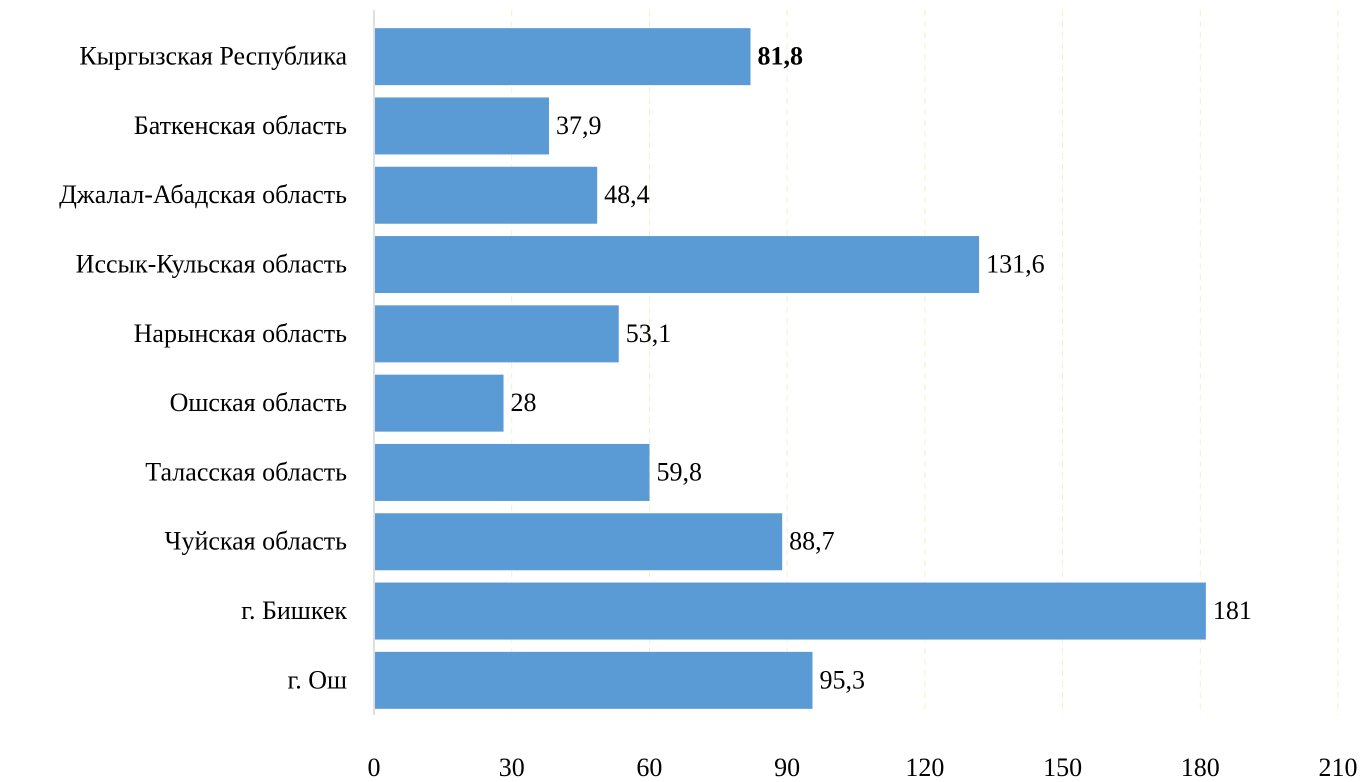 This screenshot has width=1364, height=782. I want to click on x-tick-label: 180, so click(1200, 767).